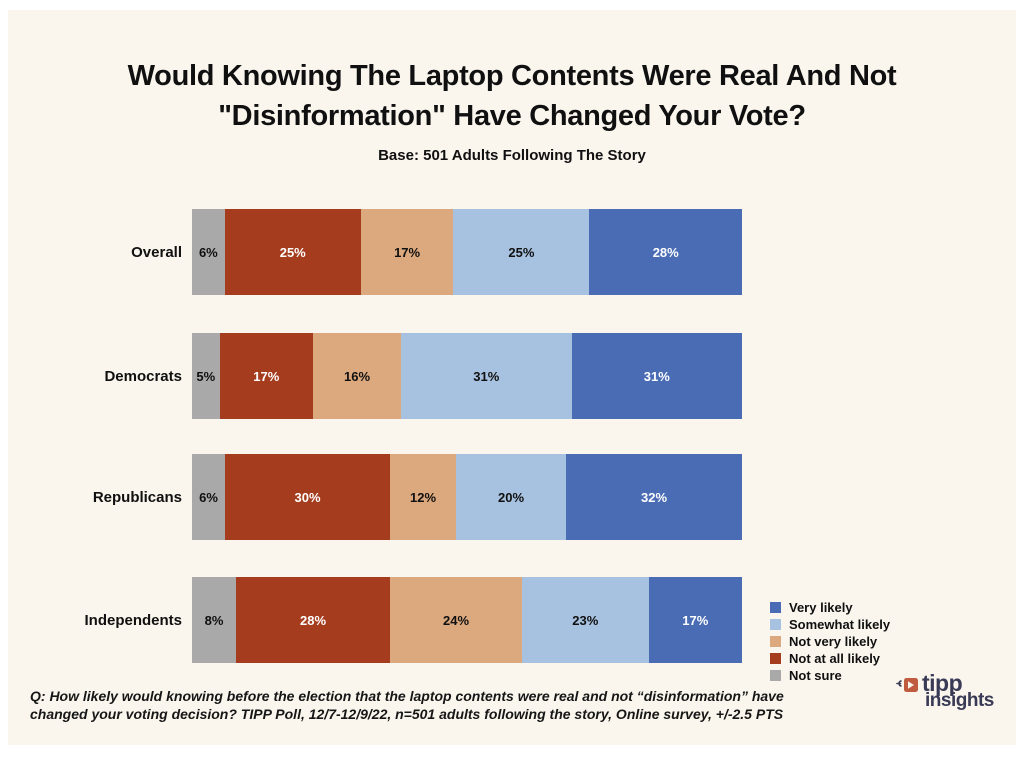 The height and width of the screenshot is (761, 1024). What do you see at coordinates (214, 620) in the screenshot?
I see `bar-segment: 8%` at bounding box center [214, 620].